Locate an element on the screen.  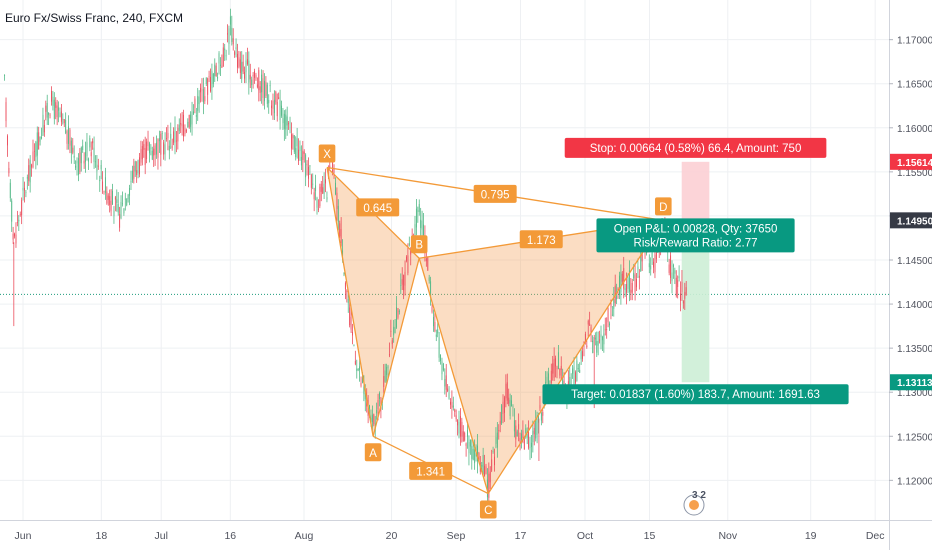
pattern-ratio-label: 0.645 is located at coordinates (377, 209).